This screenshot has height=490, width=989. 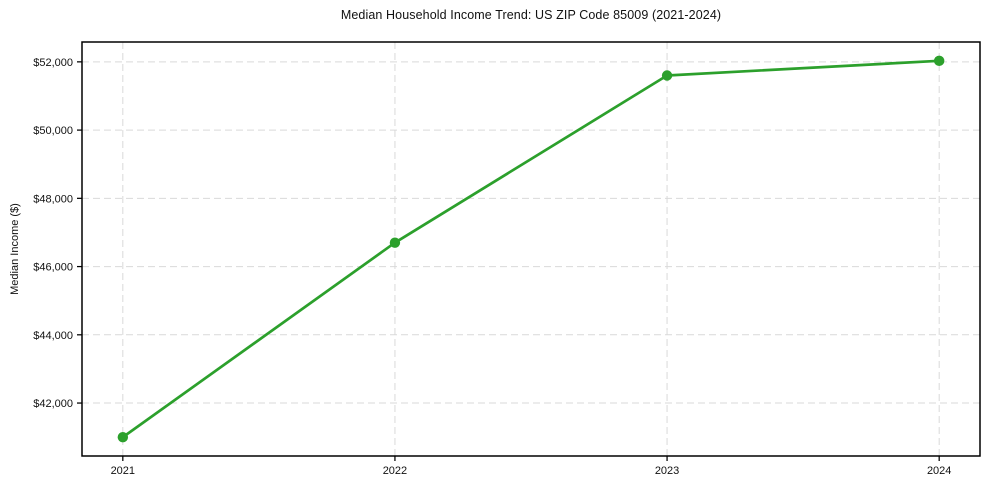 What do you see at coordinates (15, 249) in the screenshot?
I see `y-axis-title-text: Median Income ($)` at bounding box center [15, 249].